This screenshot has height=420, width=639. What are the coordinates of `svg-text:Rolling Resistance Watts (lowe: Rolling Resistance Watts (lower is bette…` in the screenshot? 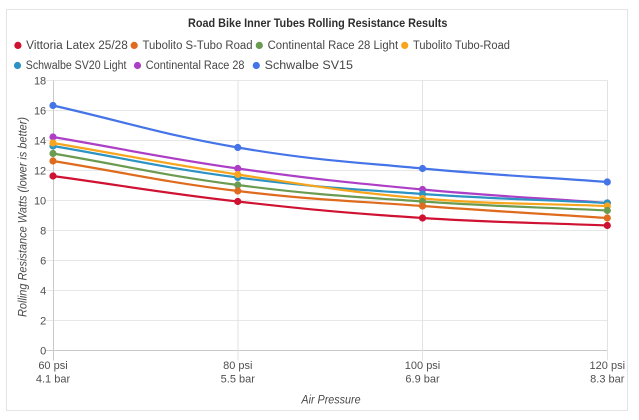 It's located at (22, 217).